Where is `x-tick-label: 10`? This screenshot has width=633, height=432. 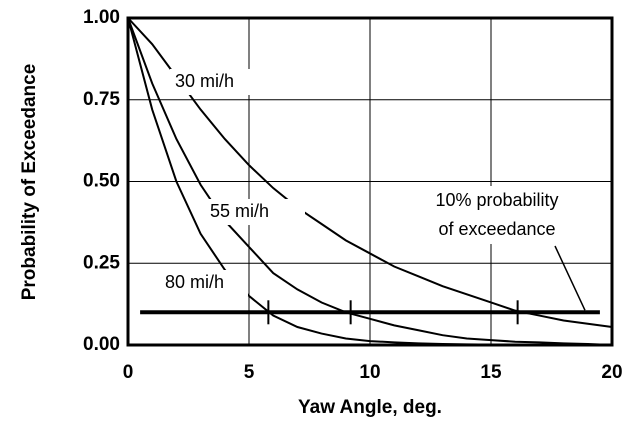 x-tick-label: 10 is located at coordinates (369, 372).